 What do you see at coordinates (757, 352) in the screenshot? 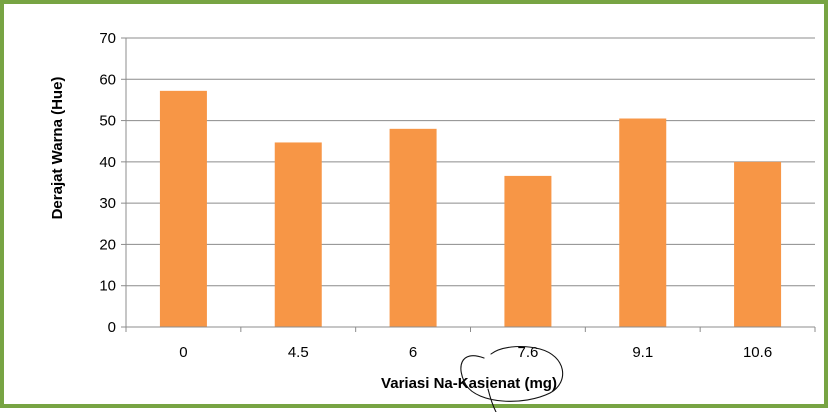
I see `x-tick-label: 10.6` at bounding box center [757, 352].